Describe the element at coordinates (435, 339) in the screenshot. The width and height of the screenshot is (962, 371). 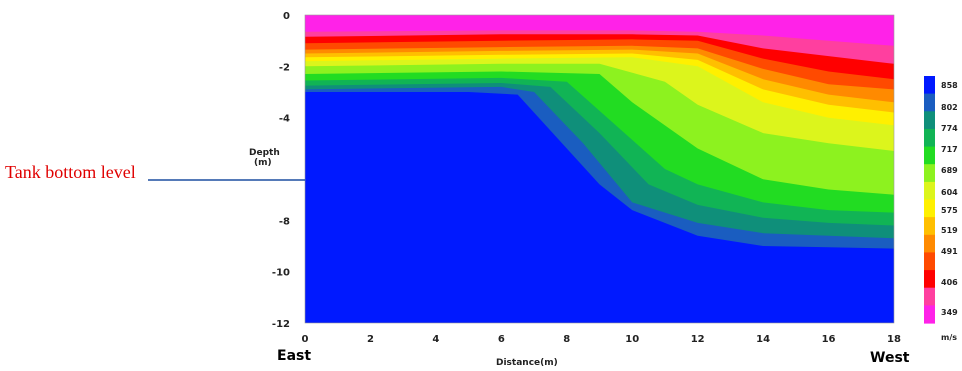
I see `x-tick-label: 4` at that location.